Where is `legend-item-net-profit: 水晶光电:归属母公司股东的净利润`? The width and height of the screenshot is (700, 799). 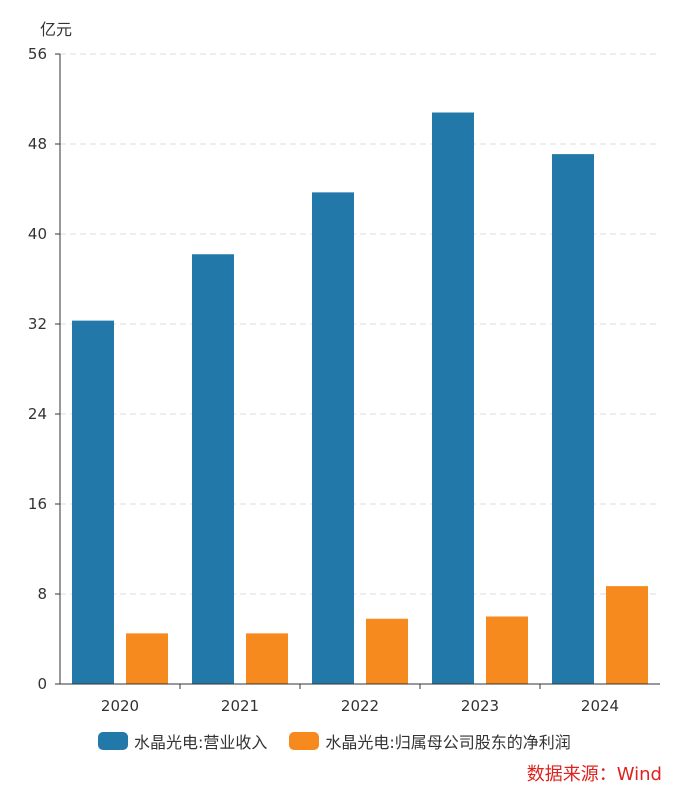 legend-item-net-profit: 水晶光电:归属母公司股东的净利润 is located at coordinates (430, 741).